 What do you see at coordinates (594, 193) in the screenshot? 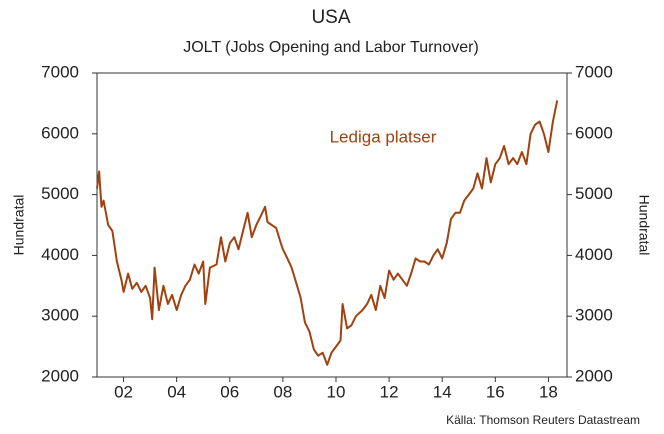
I see `y2-tick-label: 5000` at bounding box center [594, 193].